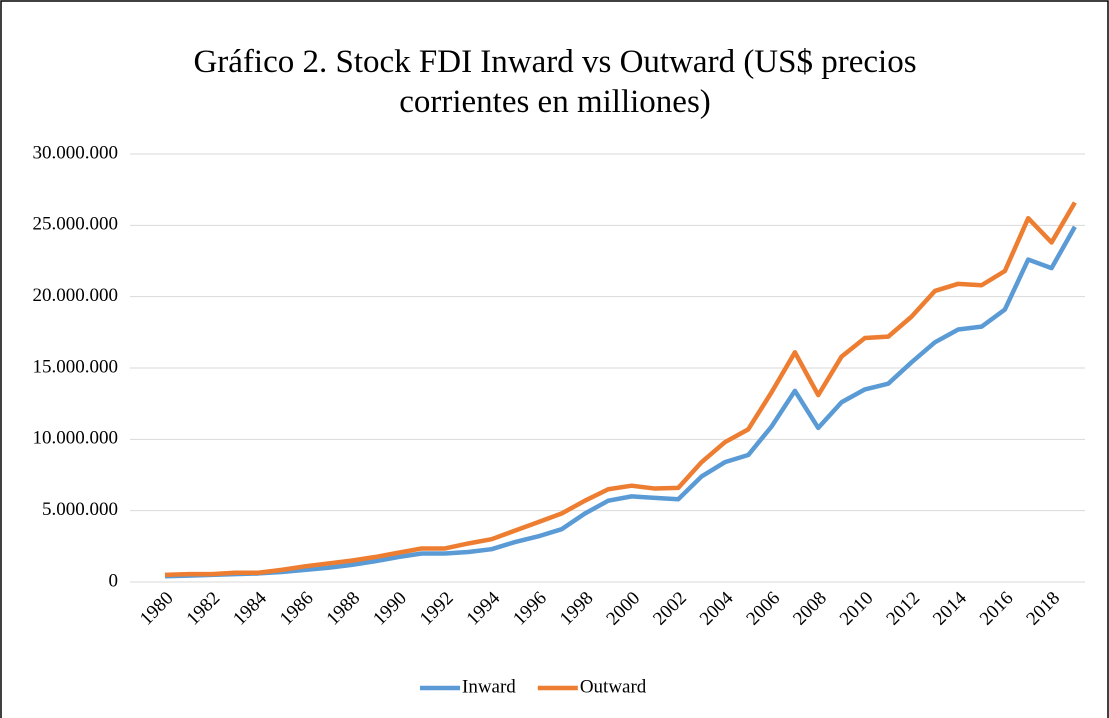  I want to click on x-tick-label: 2008, so click(810, 609).